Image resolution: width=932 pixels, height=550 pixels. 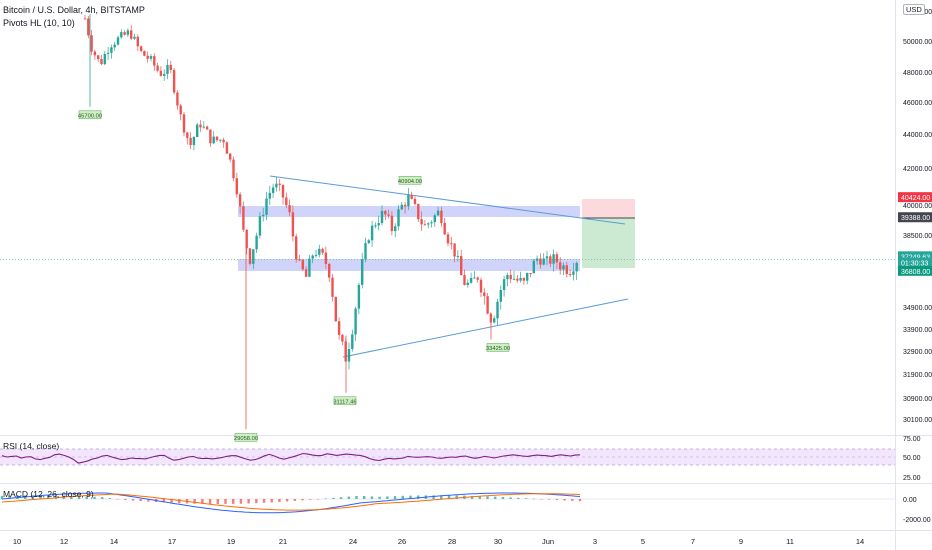 What do you see at coordinates (48, 494) in the screenshot?
I see `macd-title: MACD (12, 26, close, 9)` at bounding box center [48, 494].